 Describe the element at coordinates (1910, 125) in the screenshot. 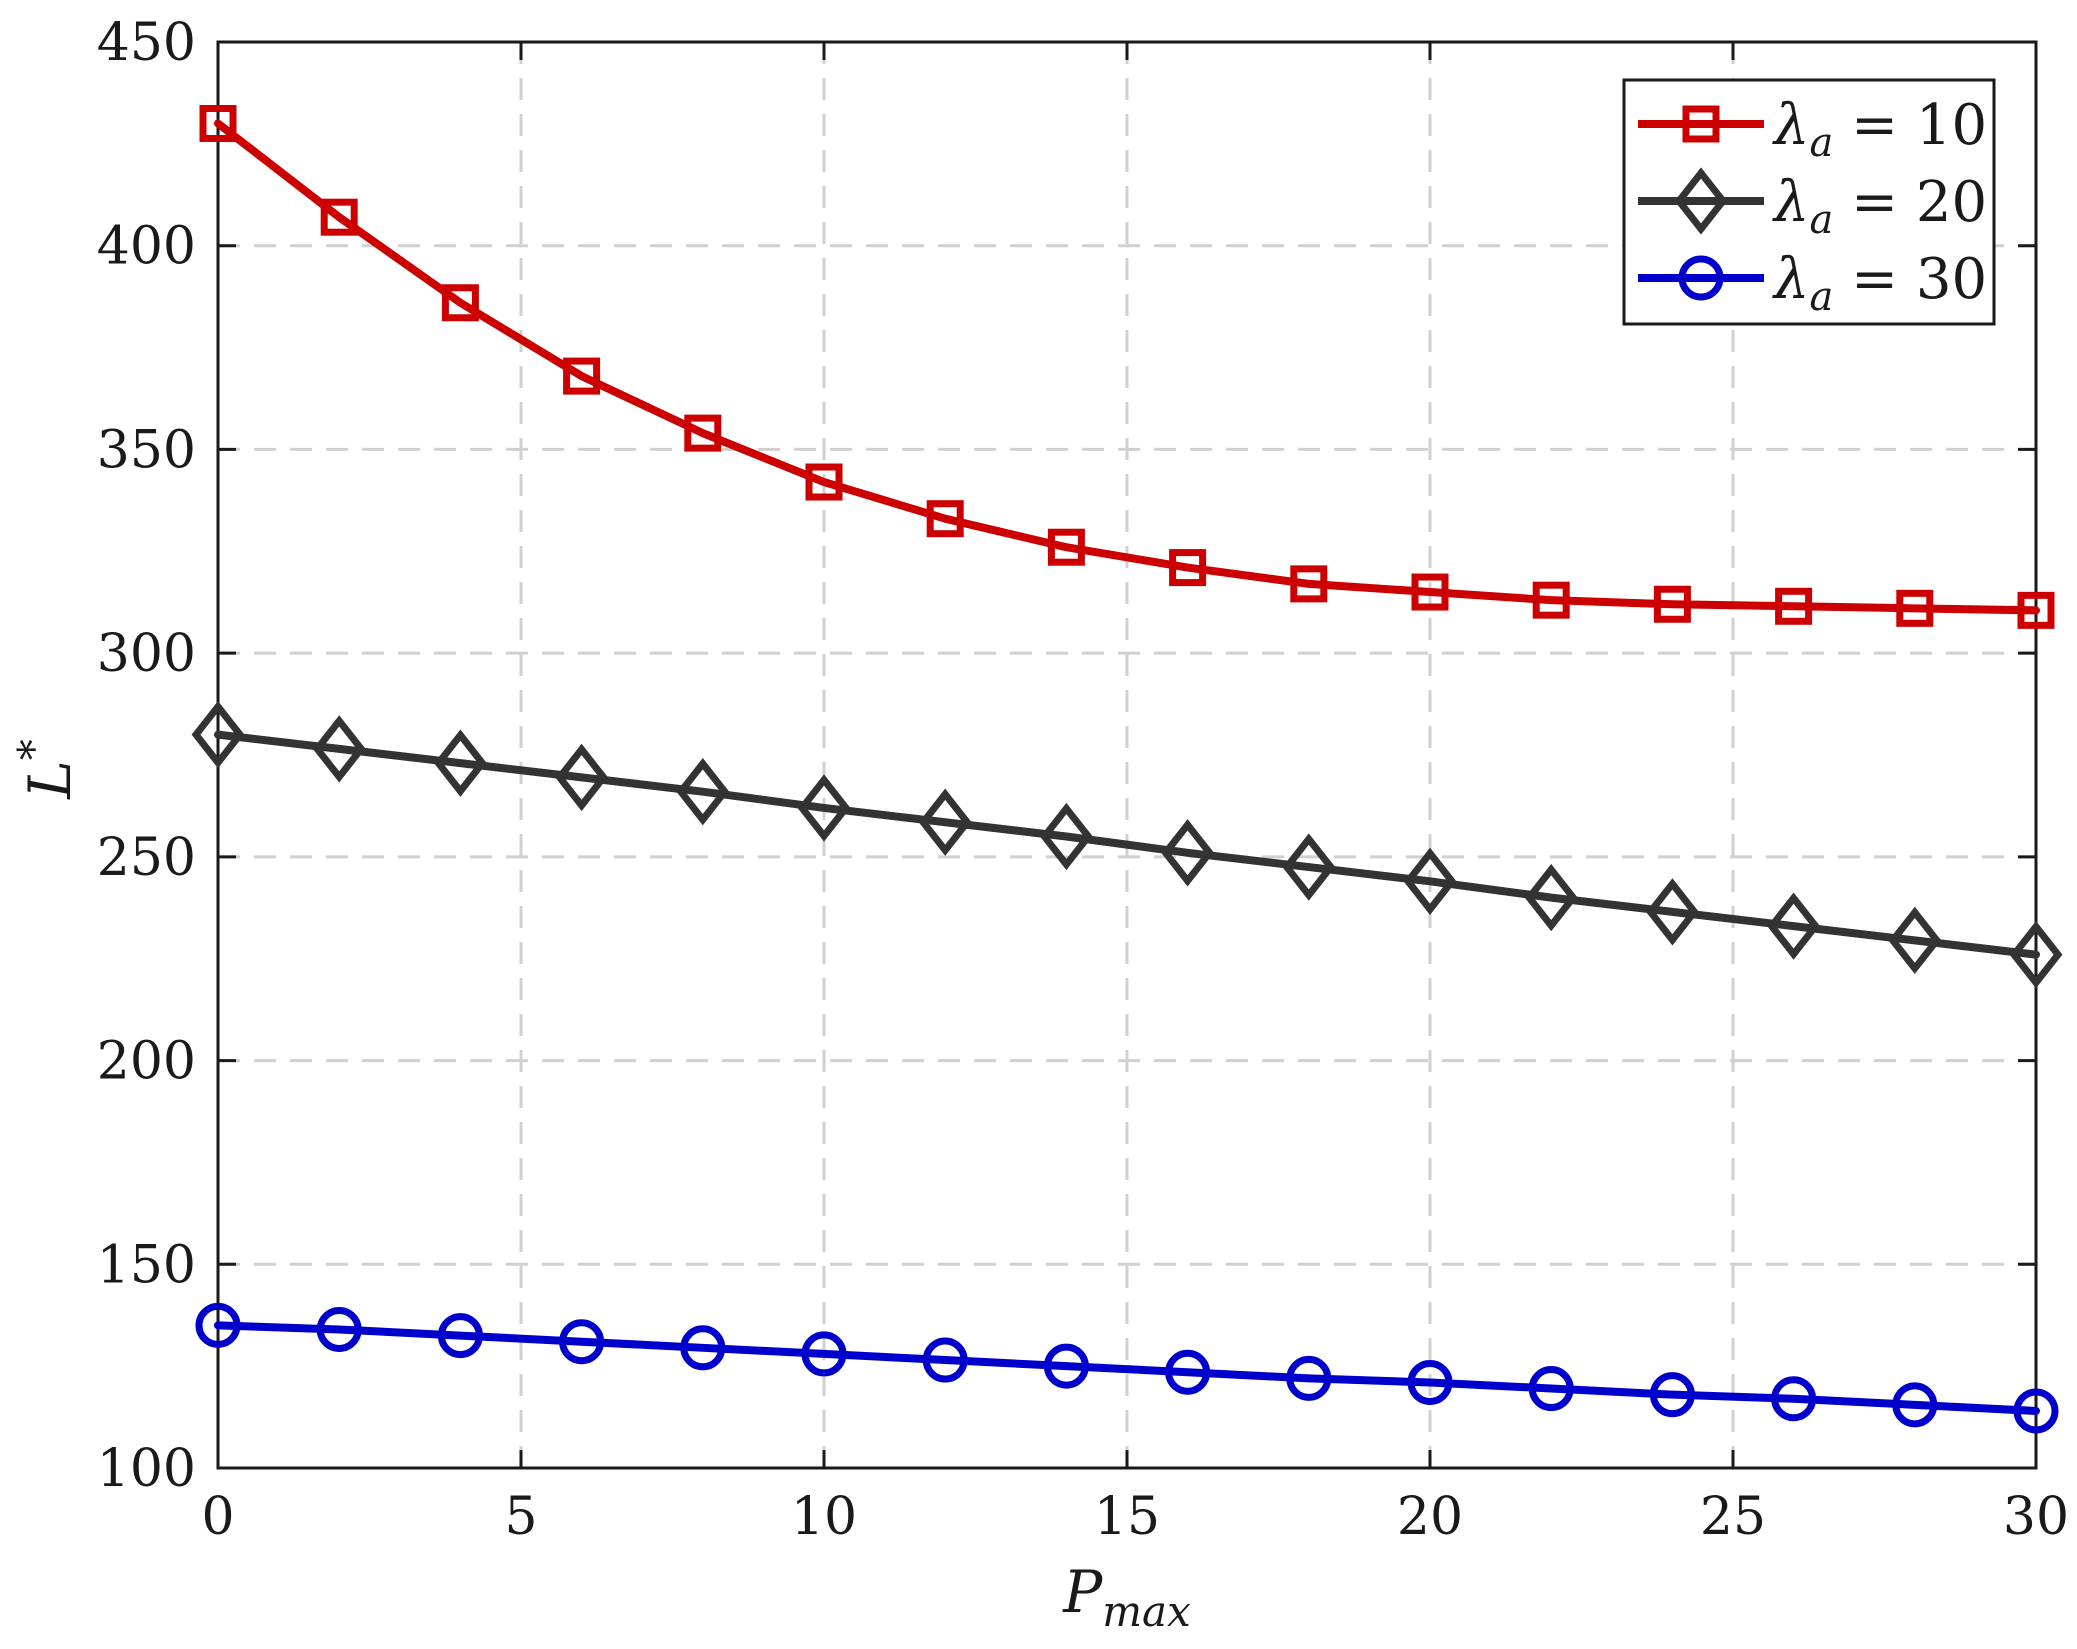

I see `legend-value: = 10` at that location.